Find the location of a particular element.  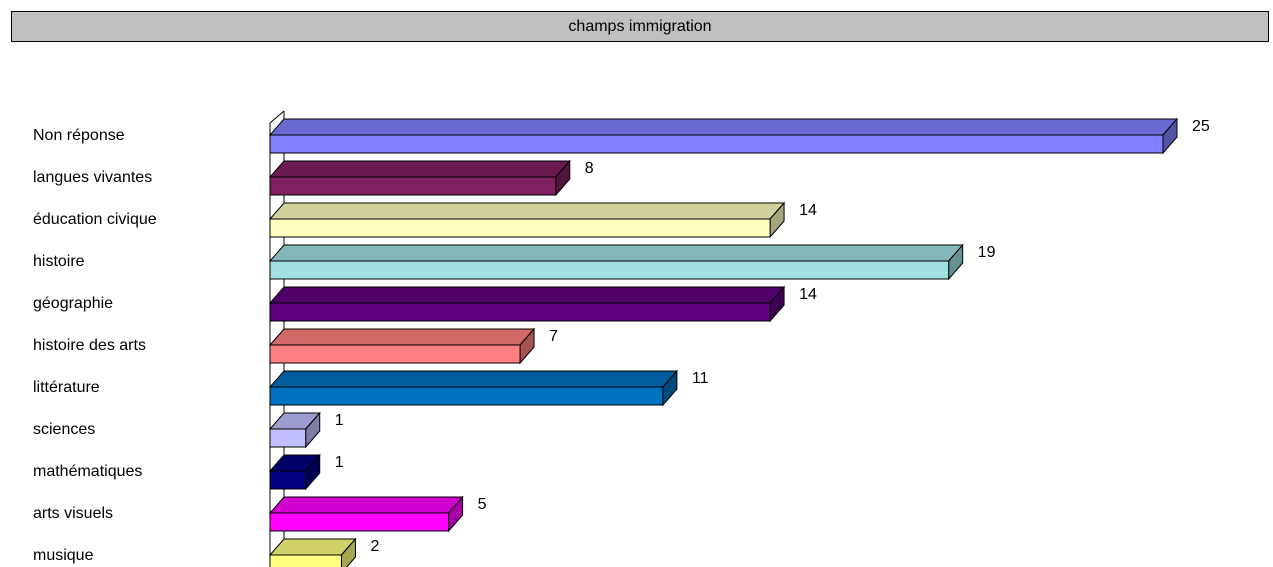

category-label: littérature is located at coordinates (66, 387).